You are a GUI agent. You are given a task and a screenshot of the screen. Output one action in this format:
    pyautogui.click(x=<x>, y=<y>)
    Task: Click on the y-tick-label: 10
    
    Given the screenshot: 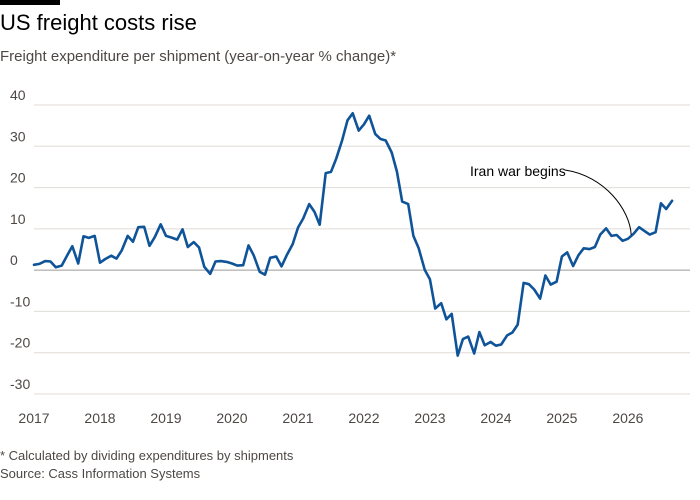 What is the action you would take?
    pyautogui.click(x=18, y=219)
    